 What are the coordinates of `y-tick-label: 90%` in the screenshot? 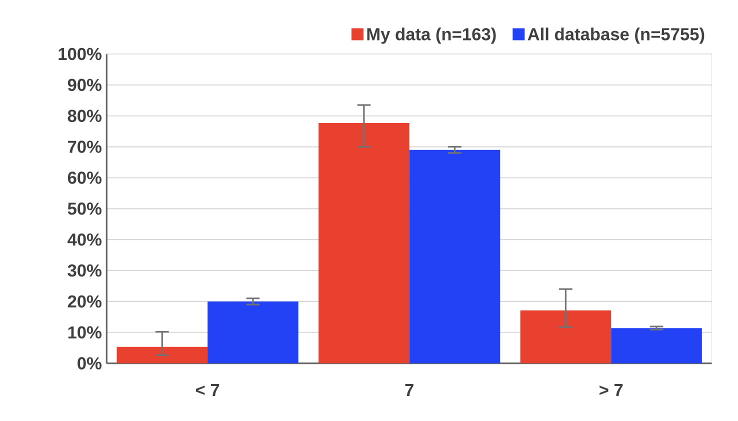 It's located at (85, 85).